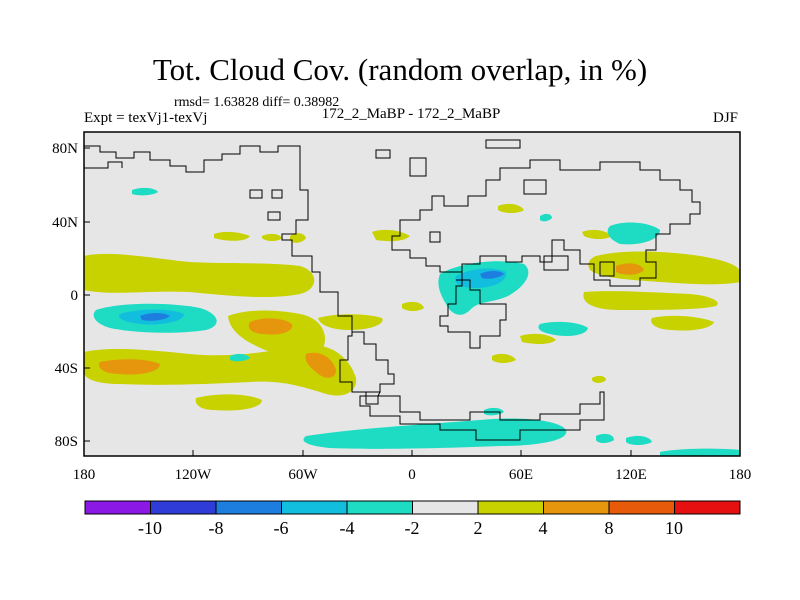  Describe the element at coordinates (412, 475) in the screenshot. I see `x-tick-label: 0` at that location.